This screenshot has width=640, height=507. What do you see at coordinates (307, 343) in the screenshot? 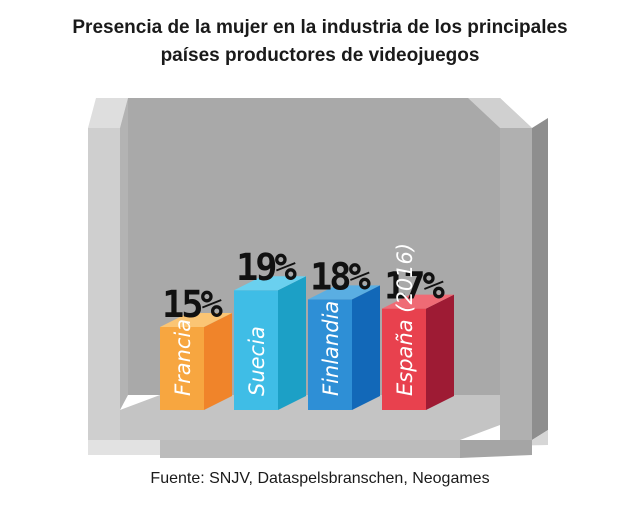
I see `bars-group` at bounding box center [307, 343].